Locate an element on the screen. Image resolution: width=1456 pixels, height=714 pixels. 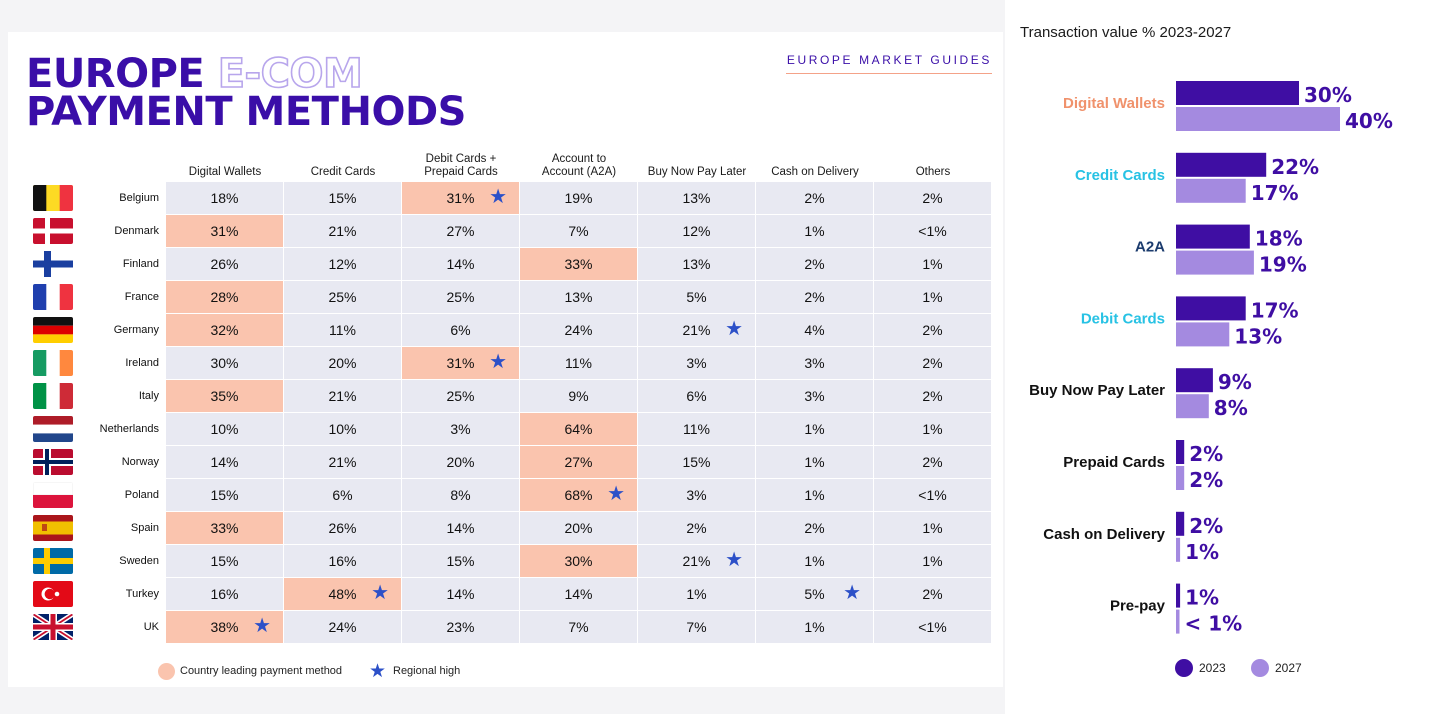
table-cell: 64% is located at coordinates (578, 429).